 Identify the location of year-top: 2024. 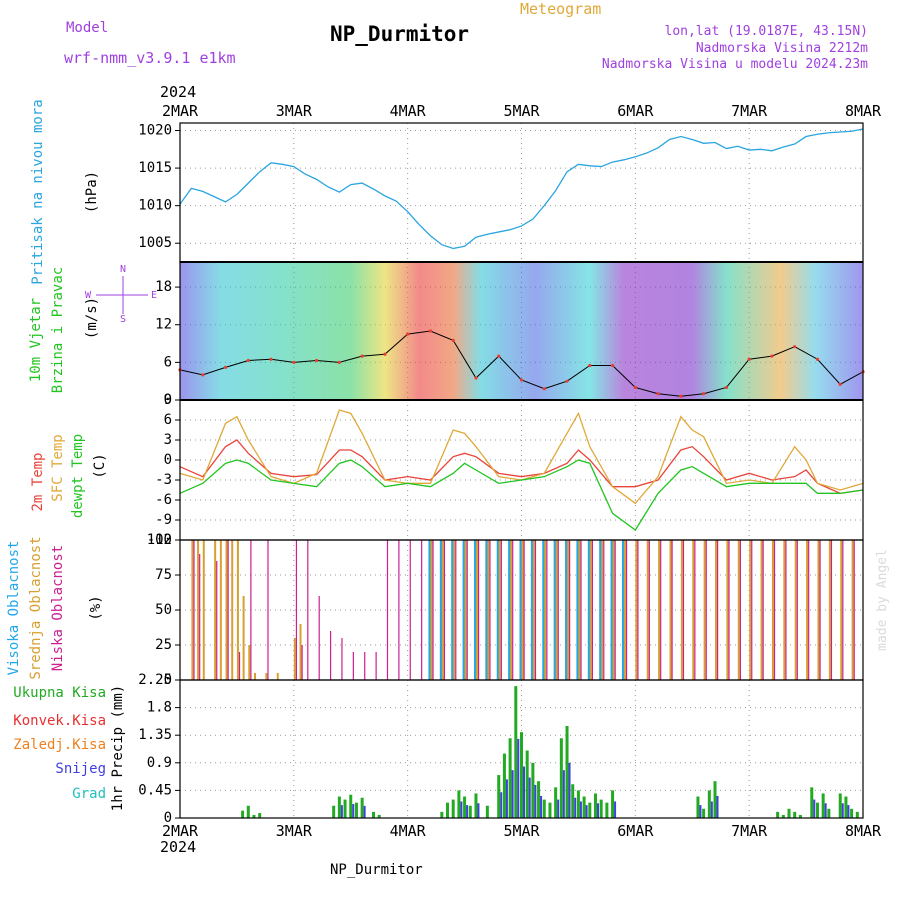
(178, 92).